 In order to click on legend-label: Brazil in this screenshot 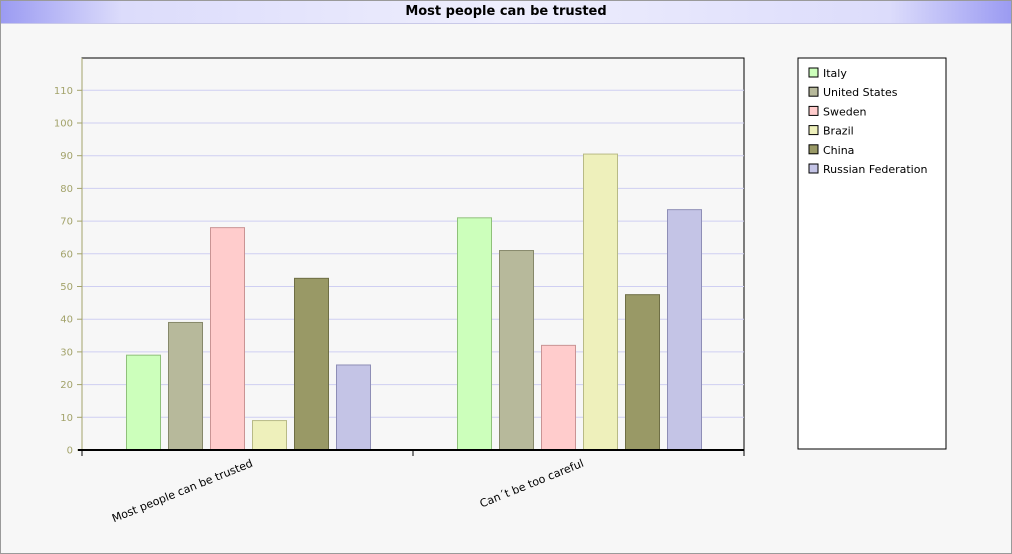, I will do `click(838, 131)`.